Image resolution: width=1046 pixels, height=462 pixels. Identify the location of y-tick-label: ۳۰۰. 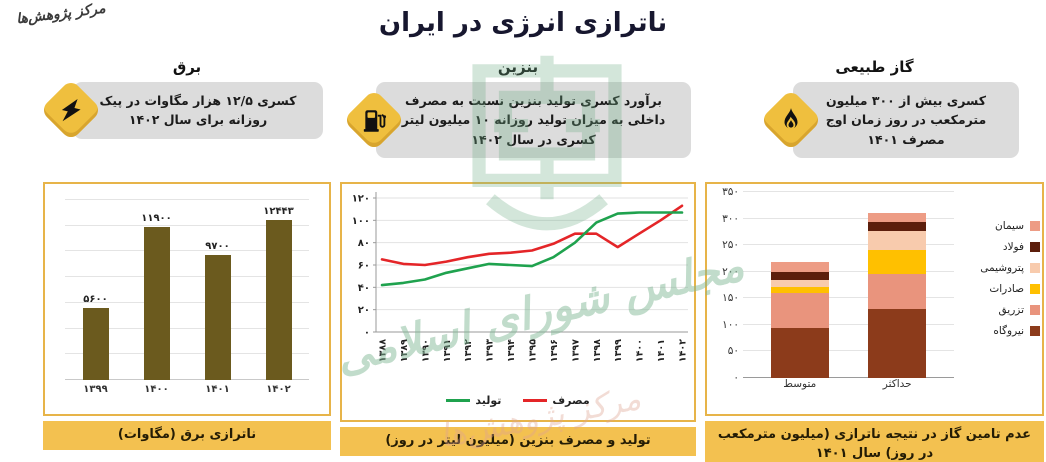
(730, 218).